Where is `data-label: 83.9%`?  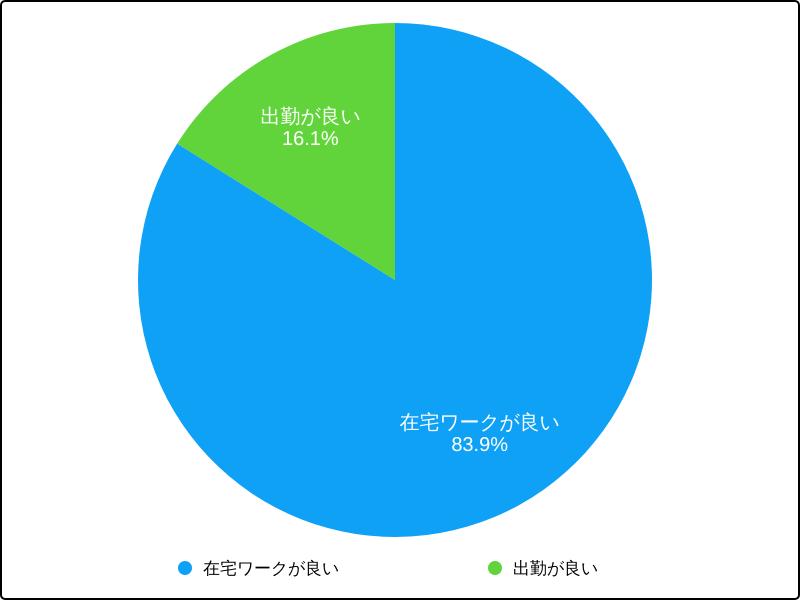 data-label: 83.9% is located at coordinates (479, 445).